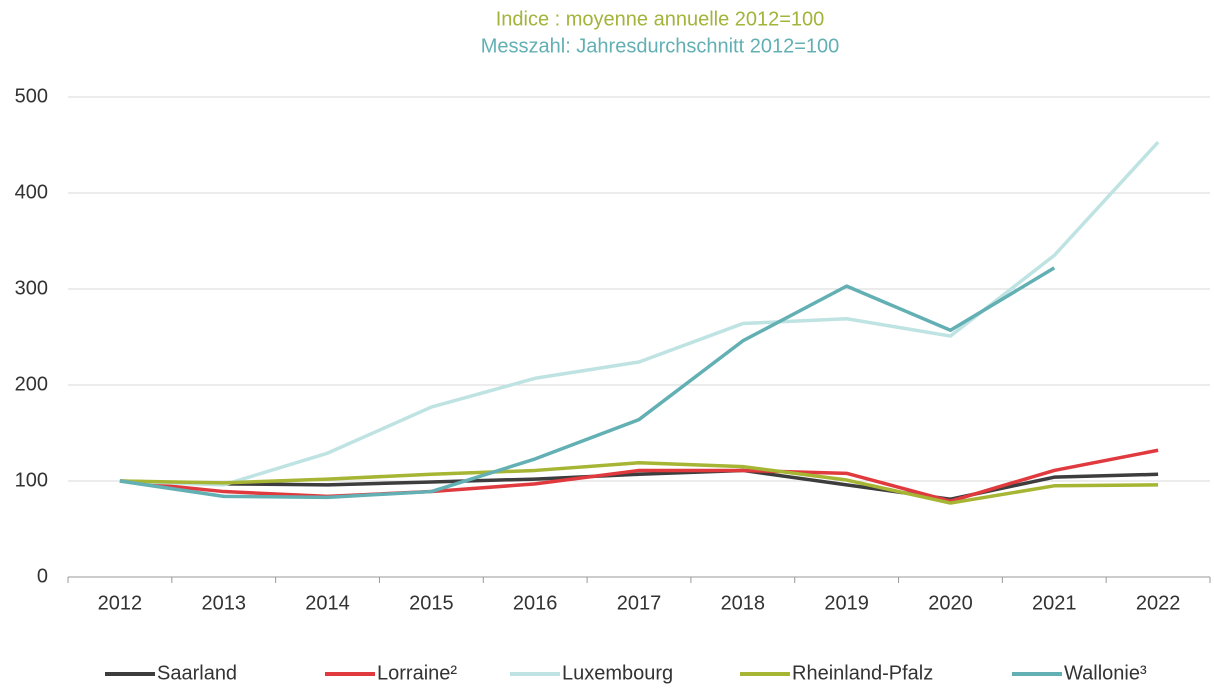 This screenshot has width=1214, height=689. I want to click on legend-label: Saarland, so click(197, 673).